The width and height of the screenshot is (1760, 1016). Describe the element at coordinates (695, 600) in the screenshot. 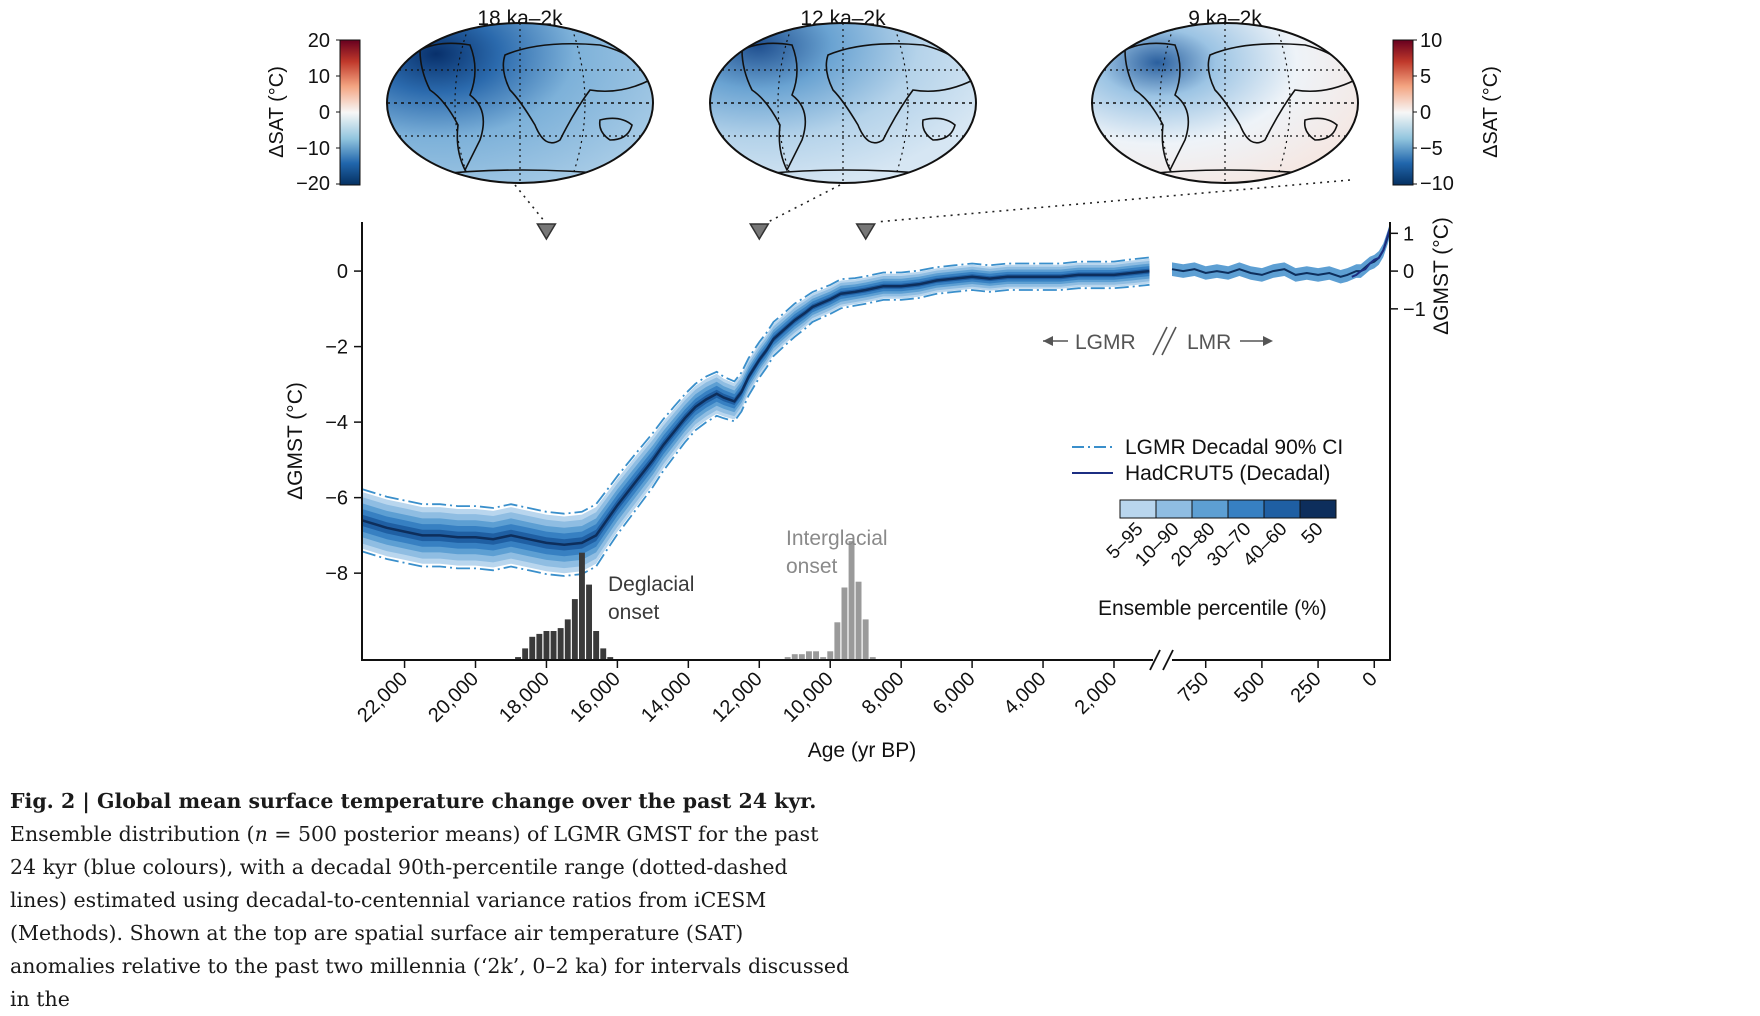

I see `onset-histograms` at that location.